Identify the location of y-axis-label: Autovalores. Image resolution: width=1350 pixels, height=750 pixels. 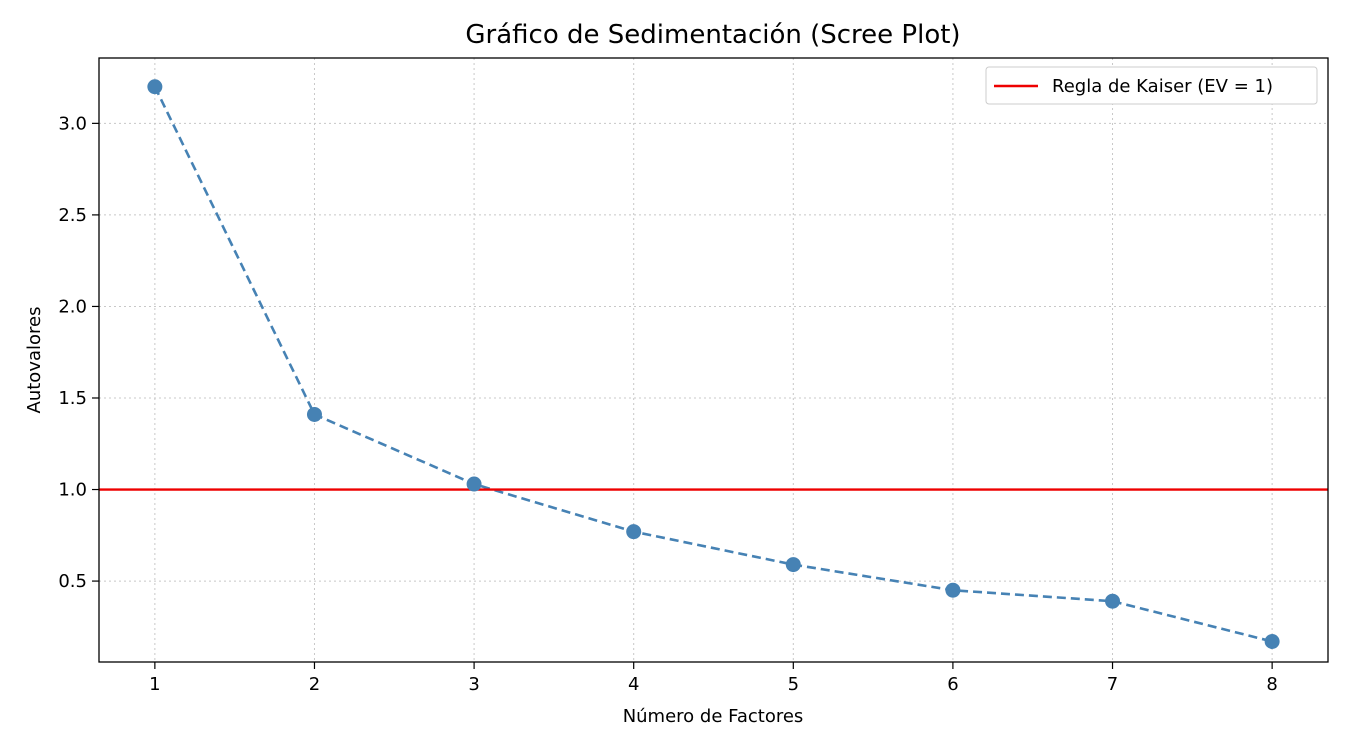
(34, 360).